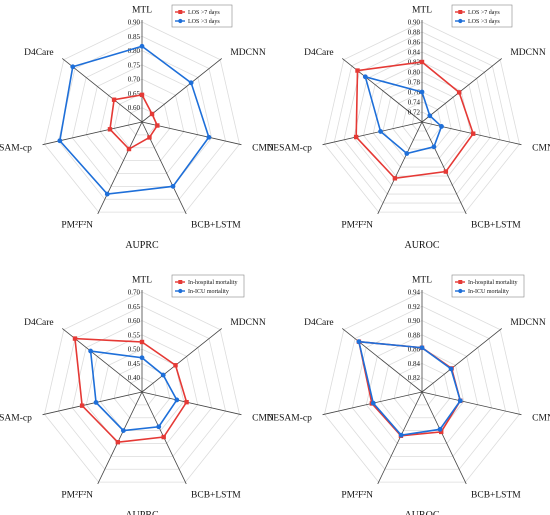 This screenshot has height=515, width=550. Describe the element at coordinates (421, 245) in the screenshot. I see `chart-title: AUROC` at that location.